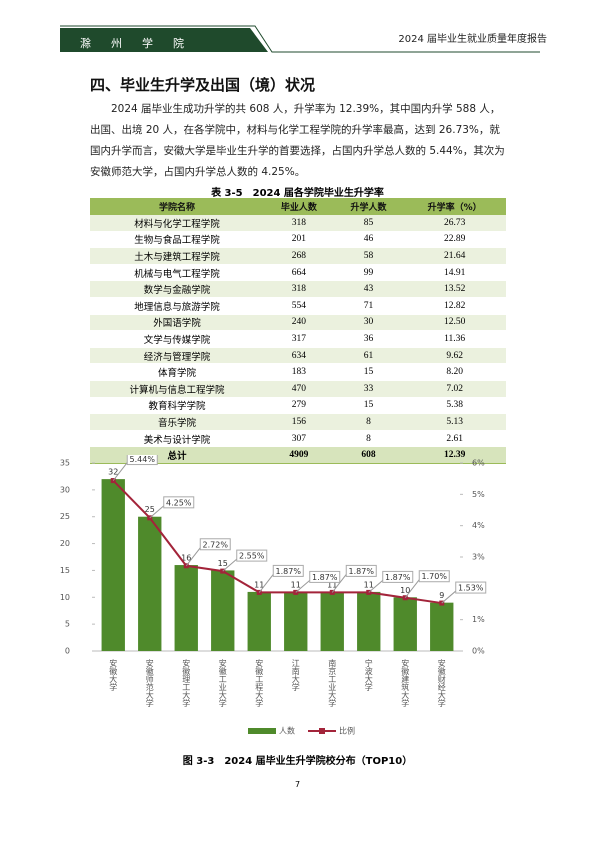 Image resolution: width=595 pixels, height=842 pixels. What do you see at coordinates (454, 256) in the screenshot?
I see `table-cell: 21.64` at bounding box center [454, 256].